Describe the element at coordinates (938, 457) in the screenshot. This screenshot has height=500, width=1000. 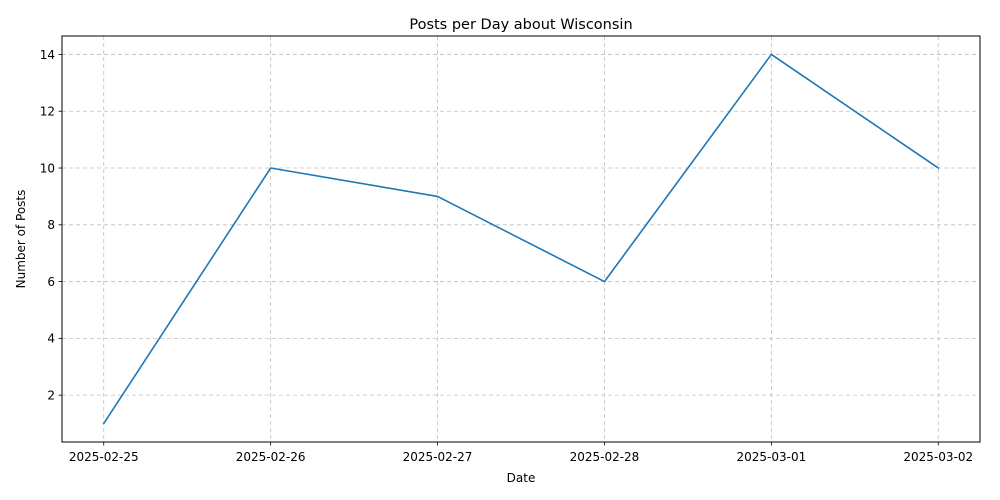
I see `x-tick-label: 2025-03-02` at that location.